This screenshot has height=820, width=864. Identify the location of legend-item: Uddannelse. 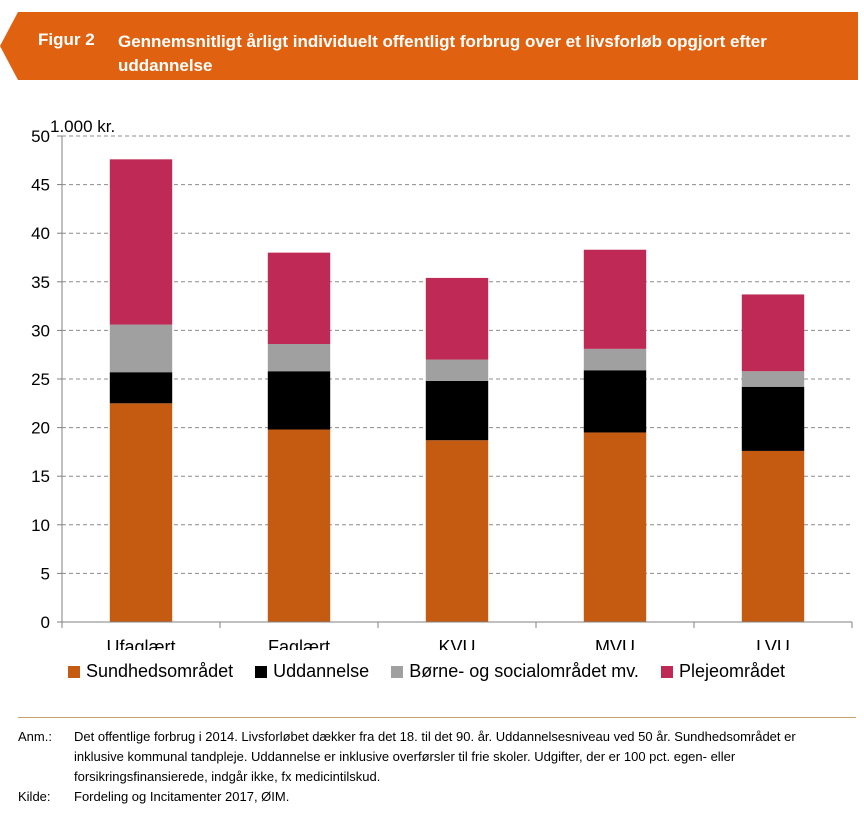
(312, 671).